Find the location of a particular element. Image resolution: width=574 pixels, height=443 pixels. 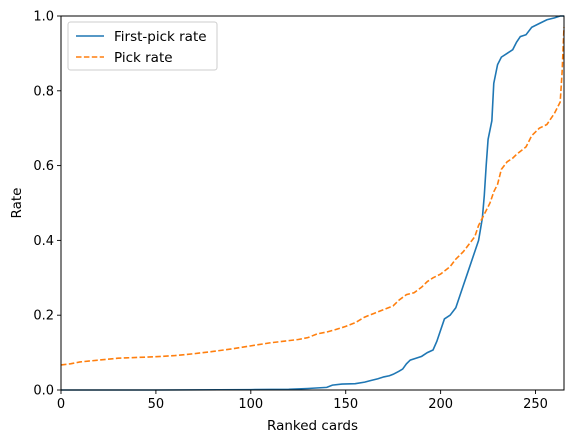

y-tick-label: 0.4 is located at coordinates (43, 241).